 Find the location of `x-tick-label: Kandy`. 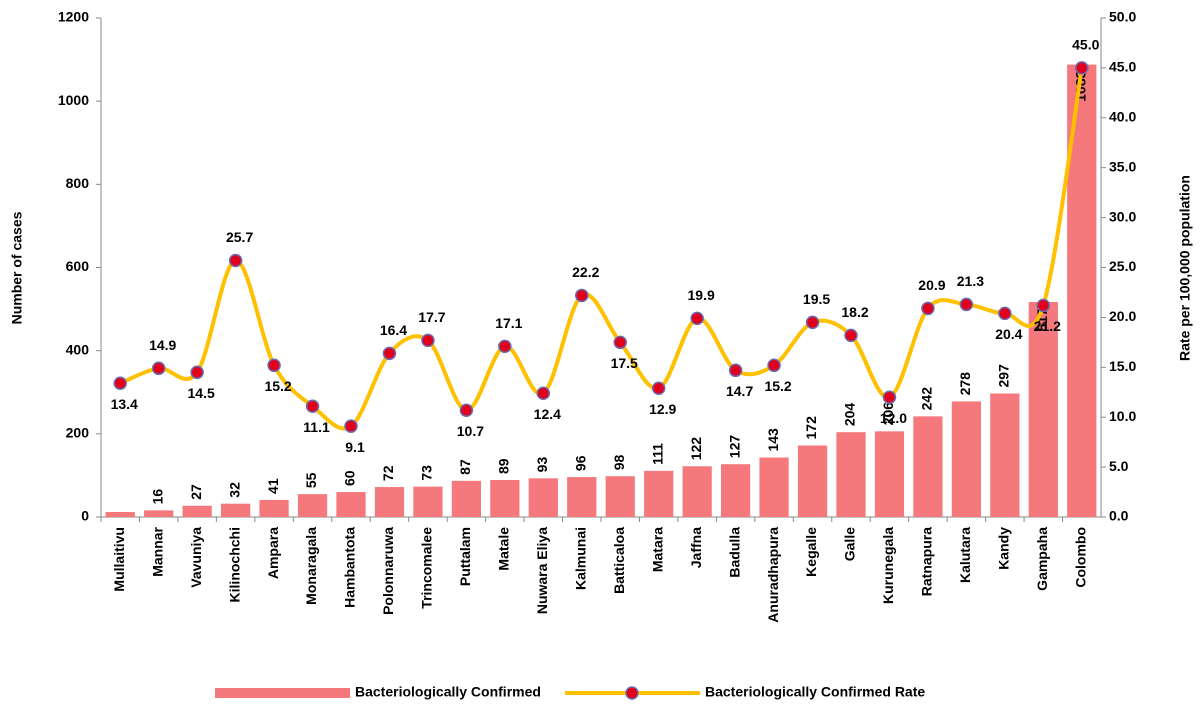

x-tick-label: Kandy is located at coordinates (1004, 548).